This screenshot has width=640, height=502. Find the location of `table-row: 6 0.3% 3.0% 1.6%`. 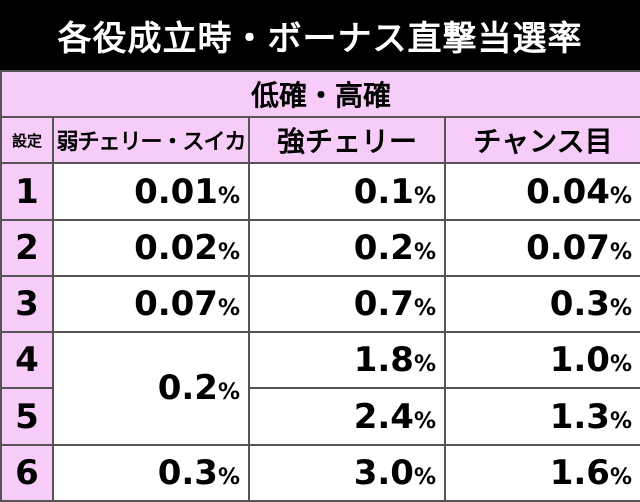

table-row: 6 0.3% 3.0% 1.6% is located at coordinates (320, 472).